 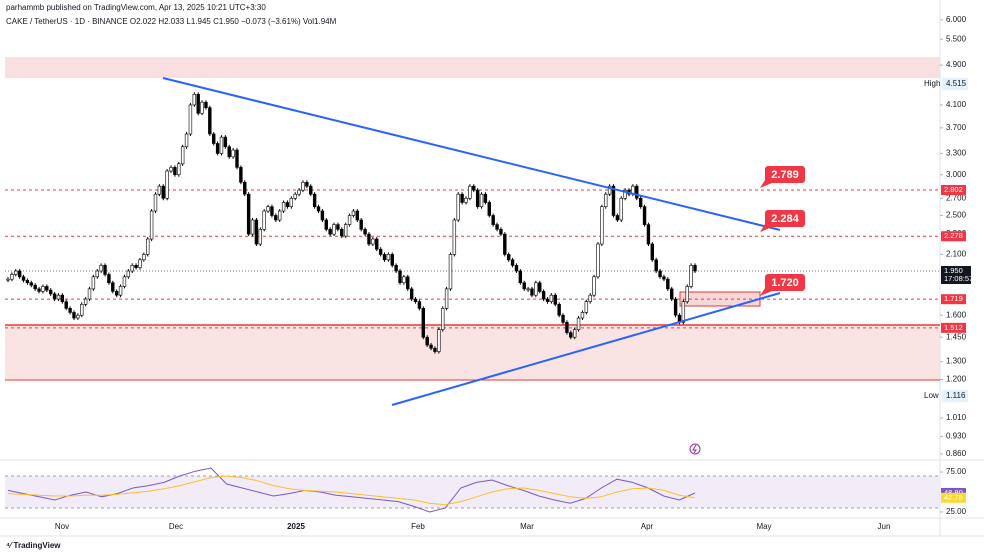 I want to click on callout-label: 2.789, so click(x=785, y=175).